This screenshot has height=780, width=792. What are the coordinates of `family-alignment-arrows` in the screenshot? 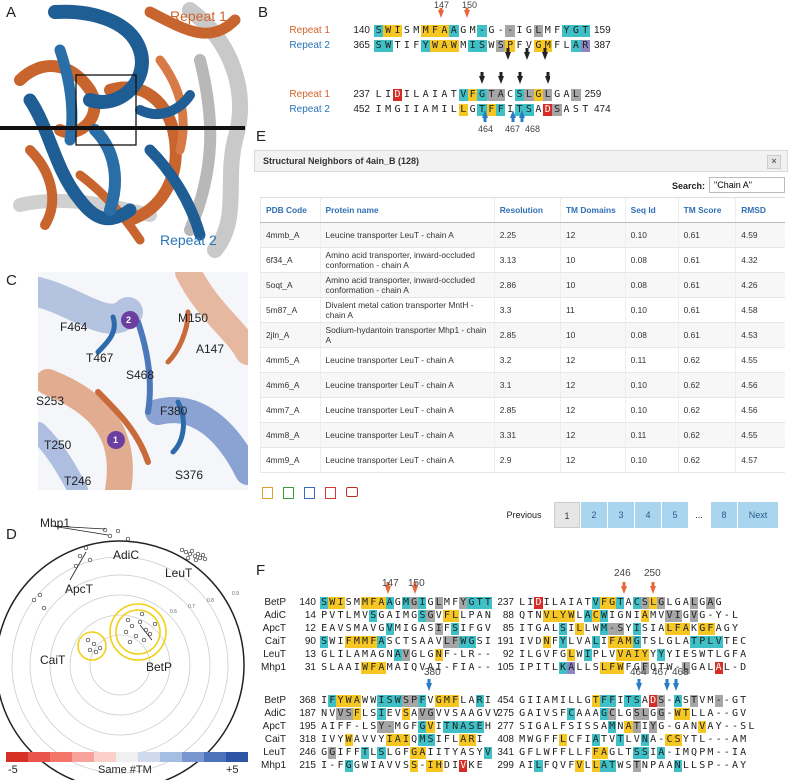 It's located at (532, 636).